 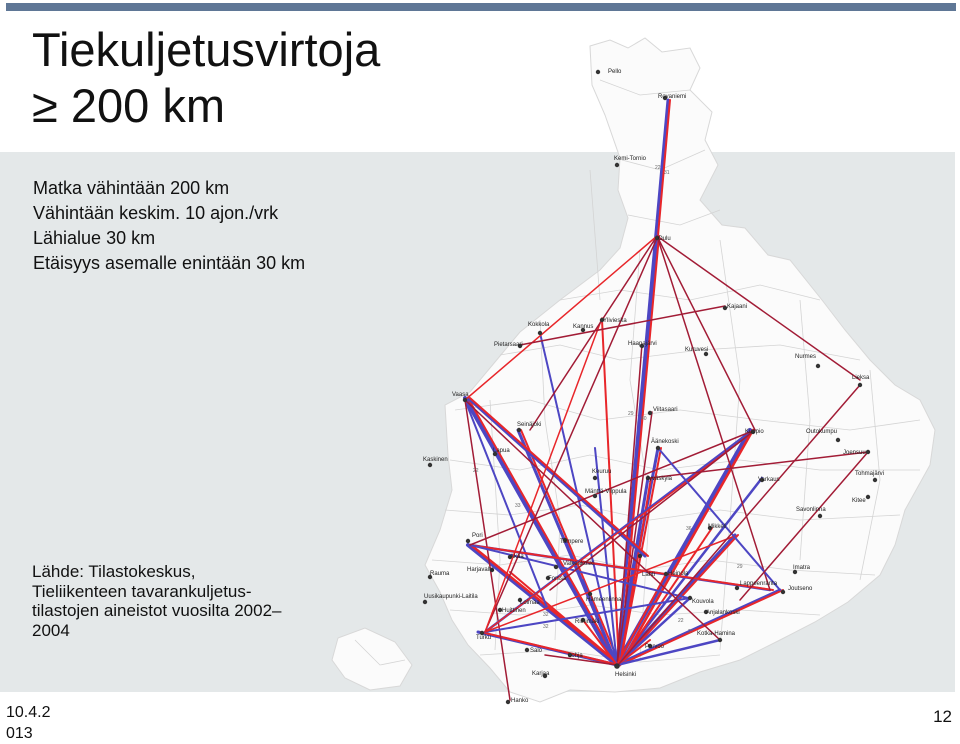 What do you see at coordinates (536, 651) in the screenshot?
I see `place-label: Salo` at bounding box center [536, 651].